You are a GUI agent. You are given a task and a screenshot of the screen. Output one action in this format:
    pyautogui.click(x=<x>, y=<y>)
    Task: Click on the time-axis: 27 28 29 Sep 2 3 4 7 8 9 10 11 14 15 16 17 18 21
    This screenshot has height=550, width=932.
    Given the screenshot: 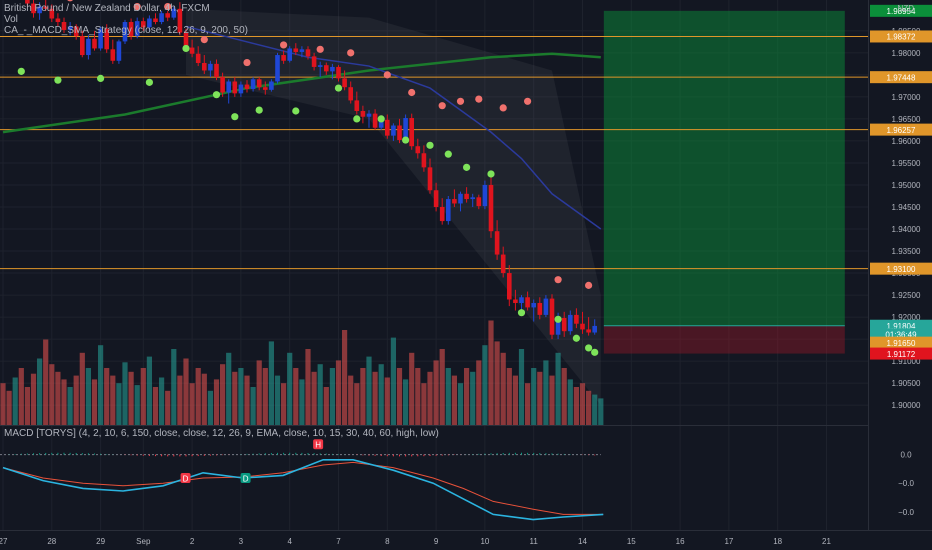 What is the action you would take?
    pyautogui.click(x=415, y=541)
    